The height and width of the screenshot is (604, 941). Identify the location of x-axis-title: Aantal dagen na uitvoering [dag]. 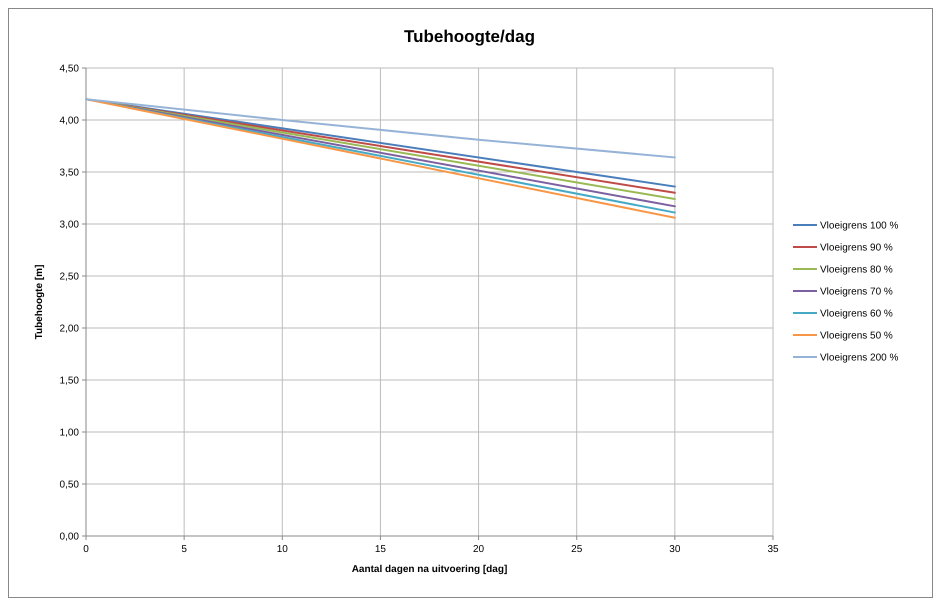
(430, 569).